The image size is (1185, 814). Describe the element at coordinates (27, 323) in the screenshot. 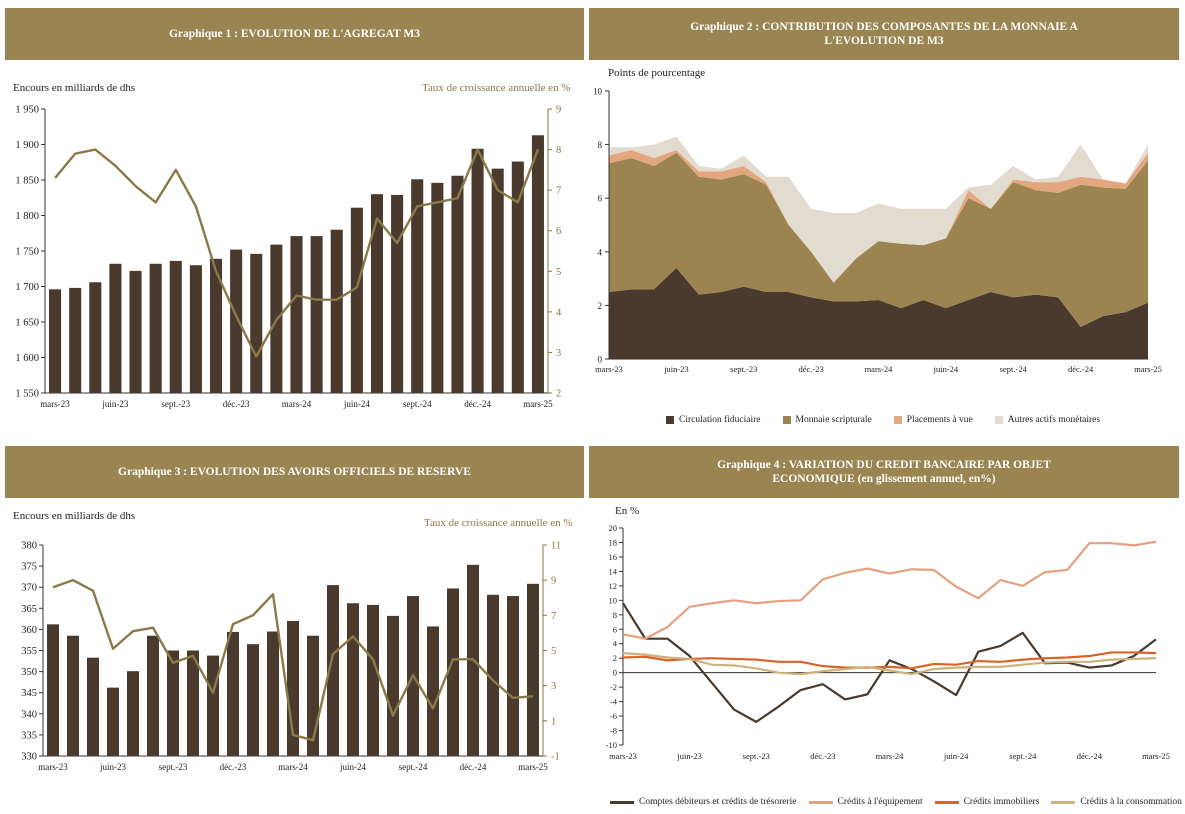

I see `y-tick-label: 1 650` at that location.